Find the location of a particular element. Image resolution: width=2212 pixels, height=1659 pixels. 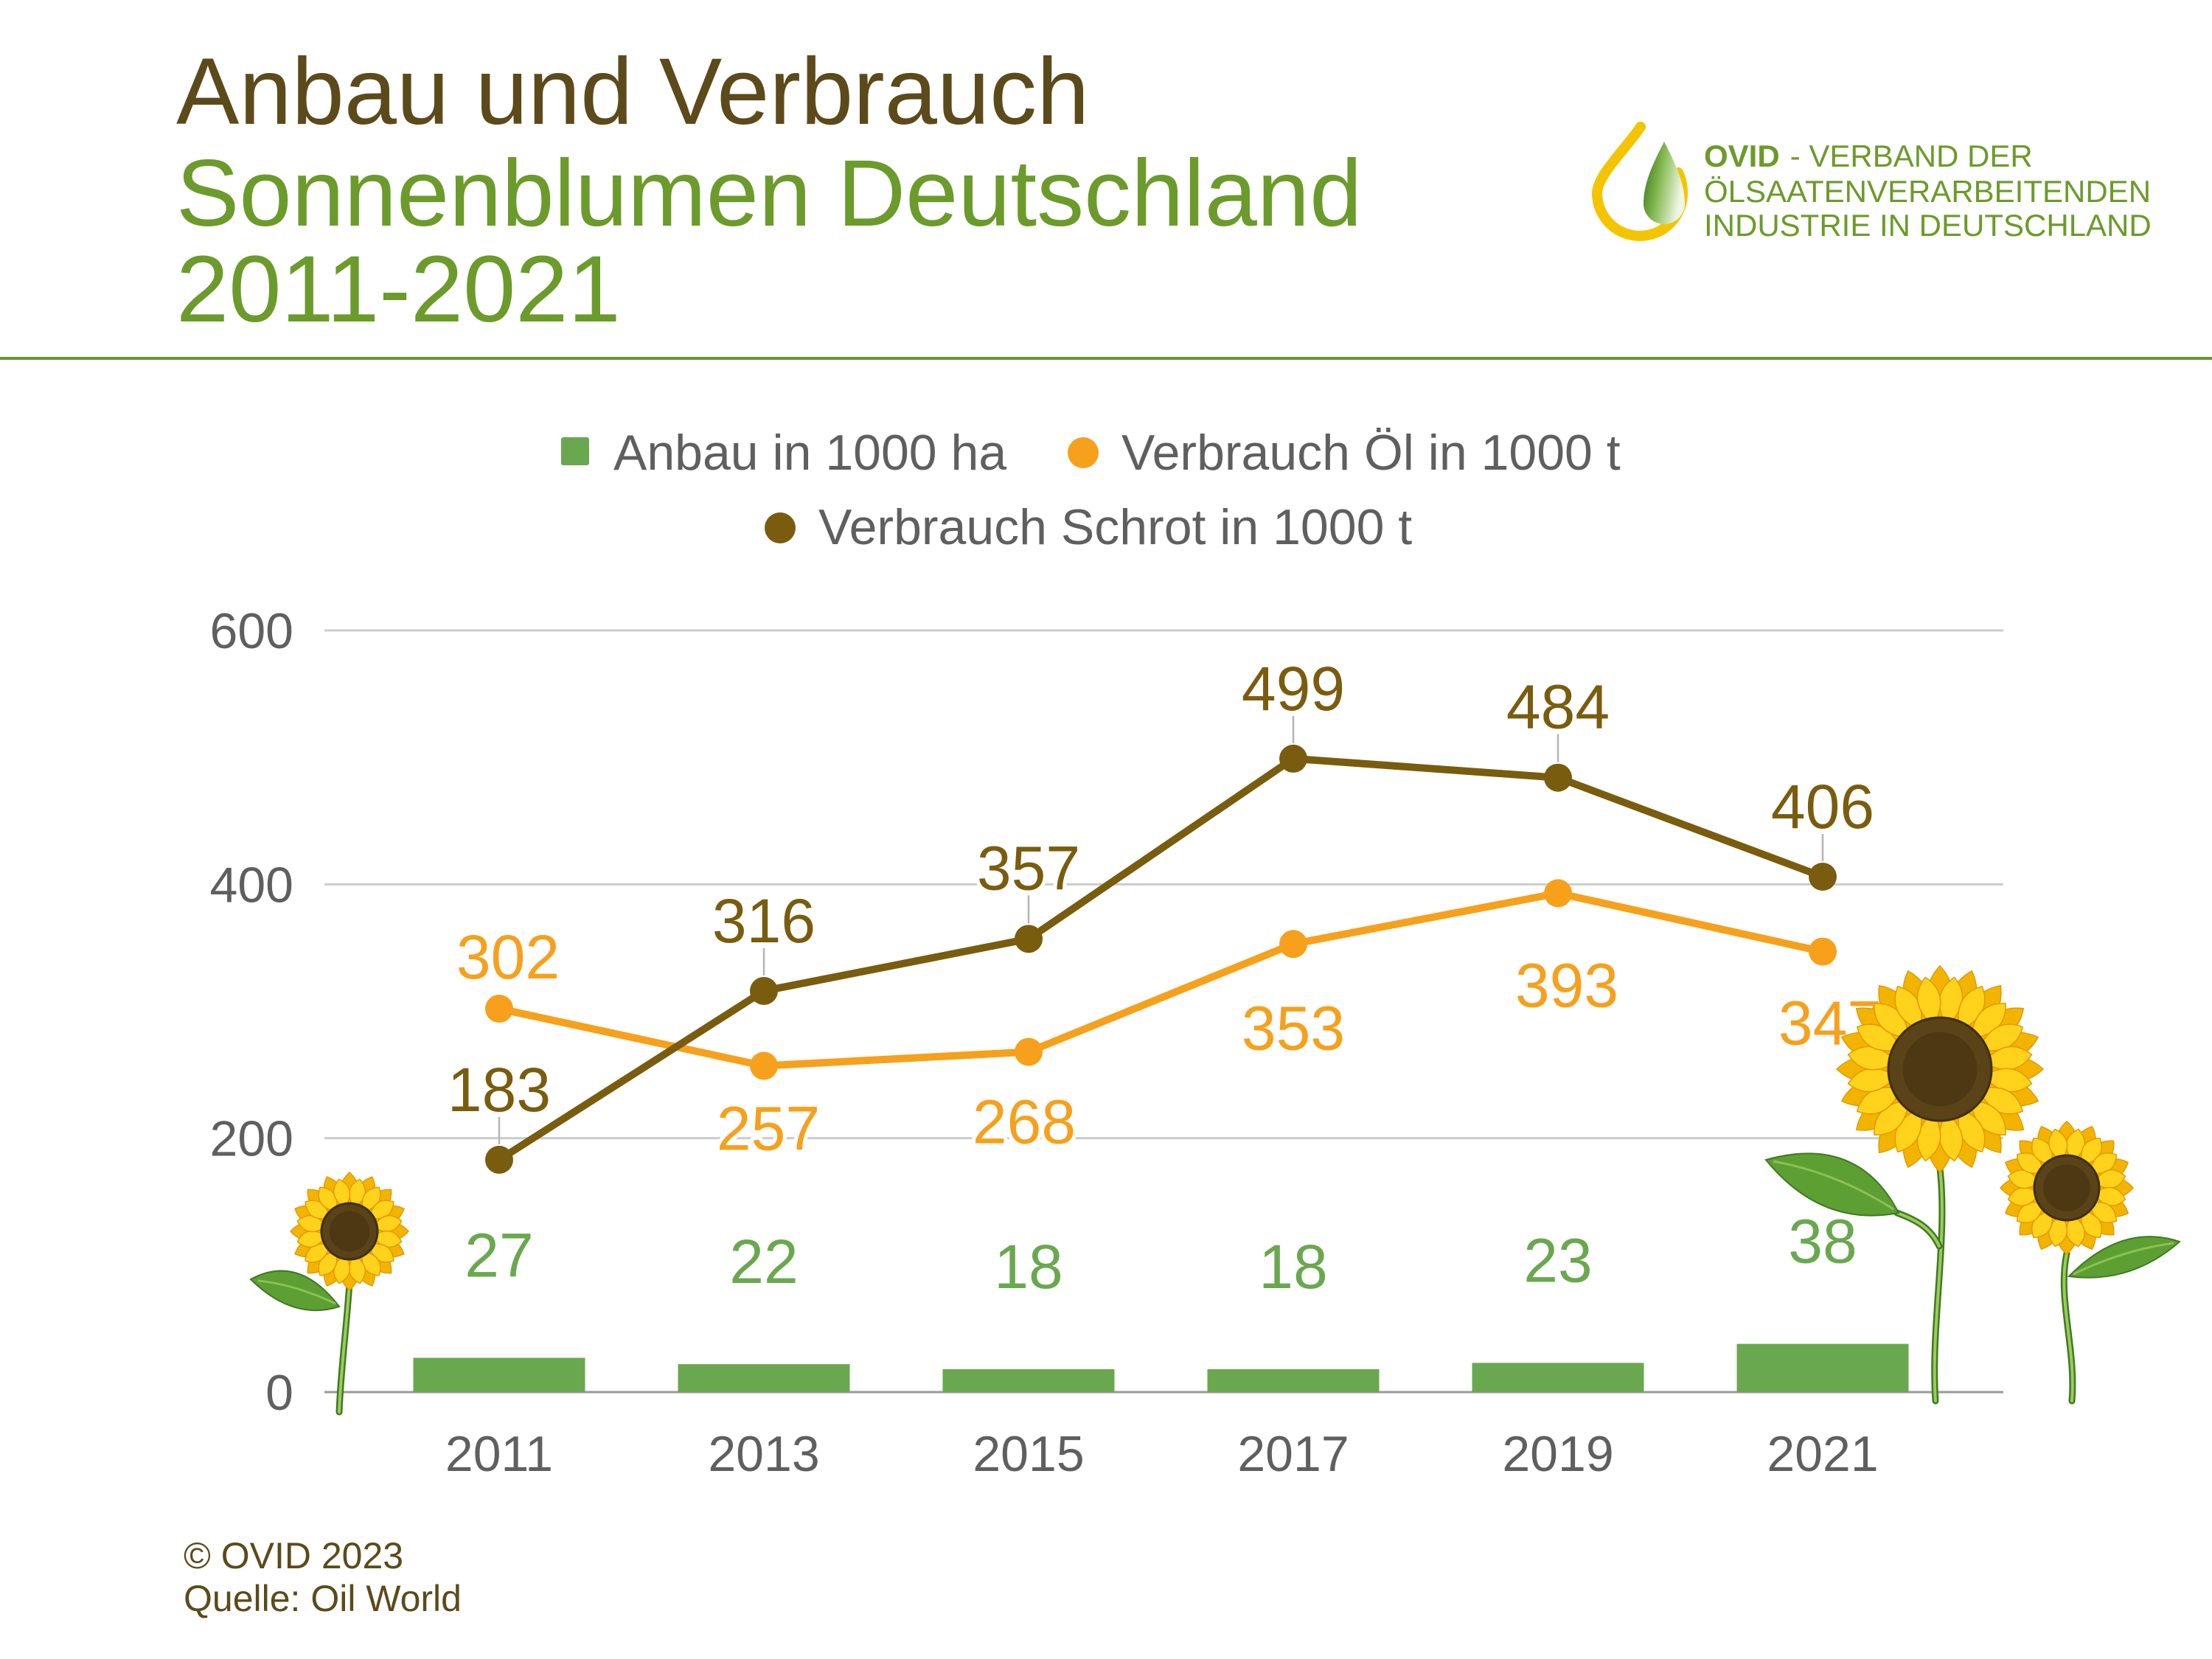

x-tick-label: 2015 is located at coordinates (1028, 1454).